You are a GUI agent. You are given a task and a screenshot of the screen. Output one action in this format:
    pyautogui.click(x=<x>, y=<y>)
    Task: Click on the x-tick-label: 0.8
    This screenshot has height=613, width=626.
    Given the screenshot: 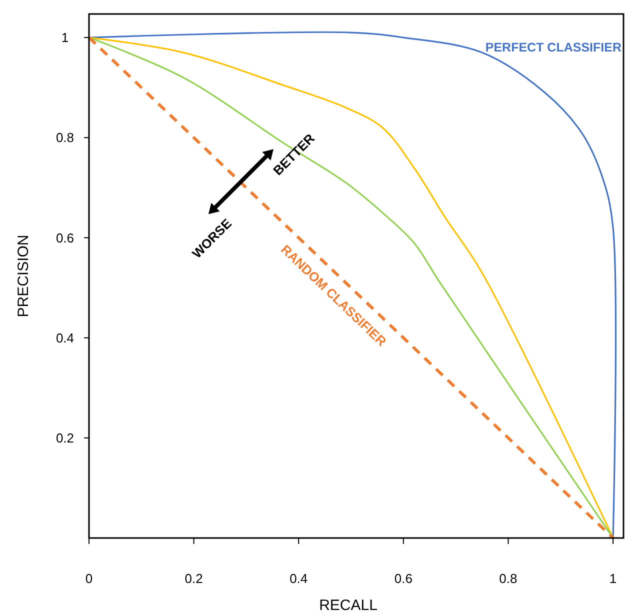 What is the action you would take?
    pyautogui.click(x=508, y=578)
    